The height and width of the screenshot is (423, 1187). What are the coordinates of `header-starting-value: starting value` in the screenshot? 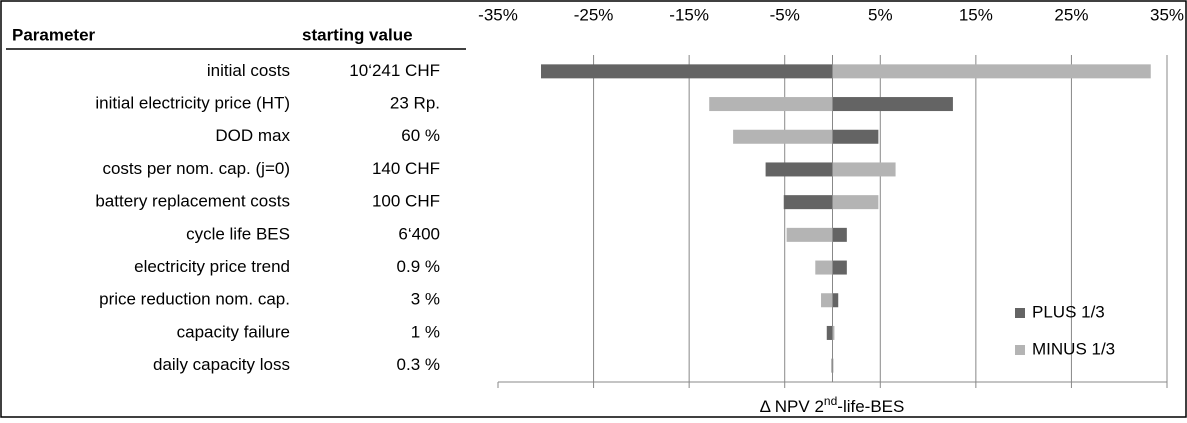 It's located at (357, 34).